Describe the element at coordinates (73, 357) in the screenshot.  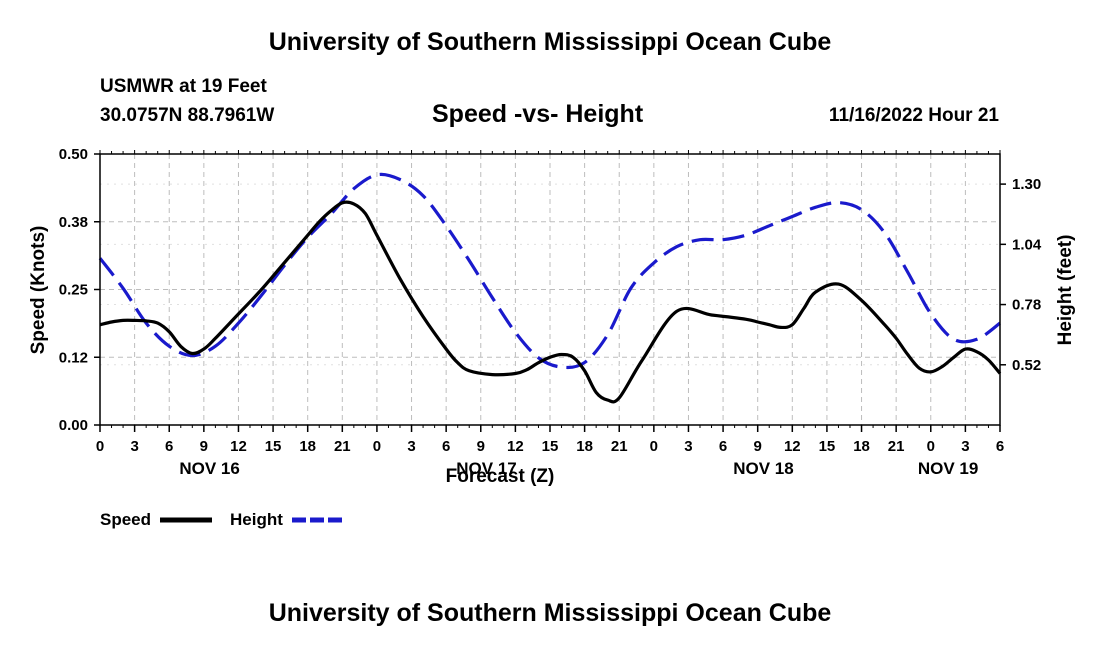
I see `y-tick-label: 0.12` at that location.